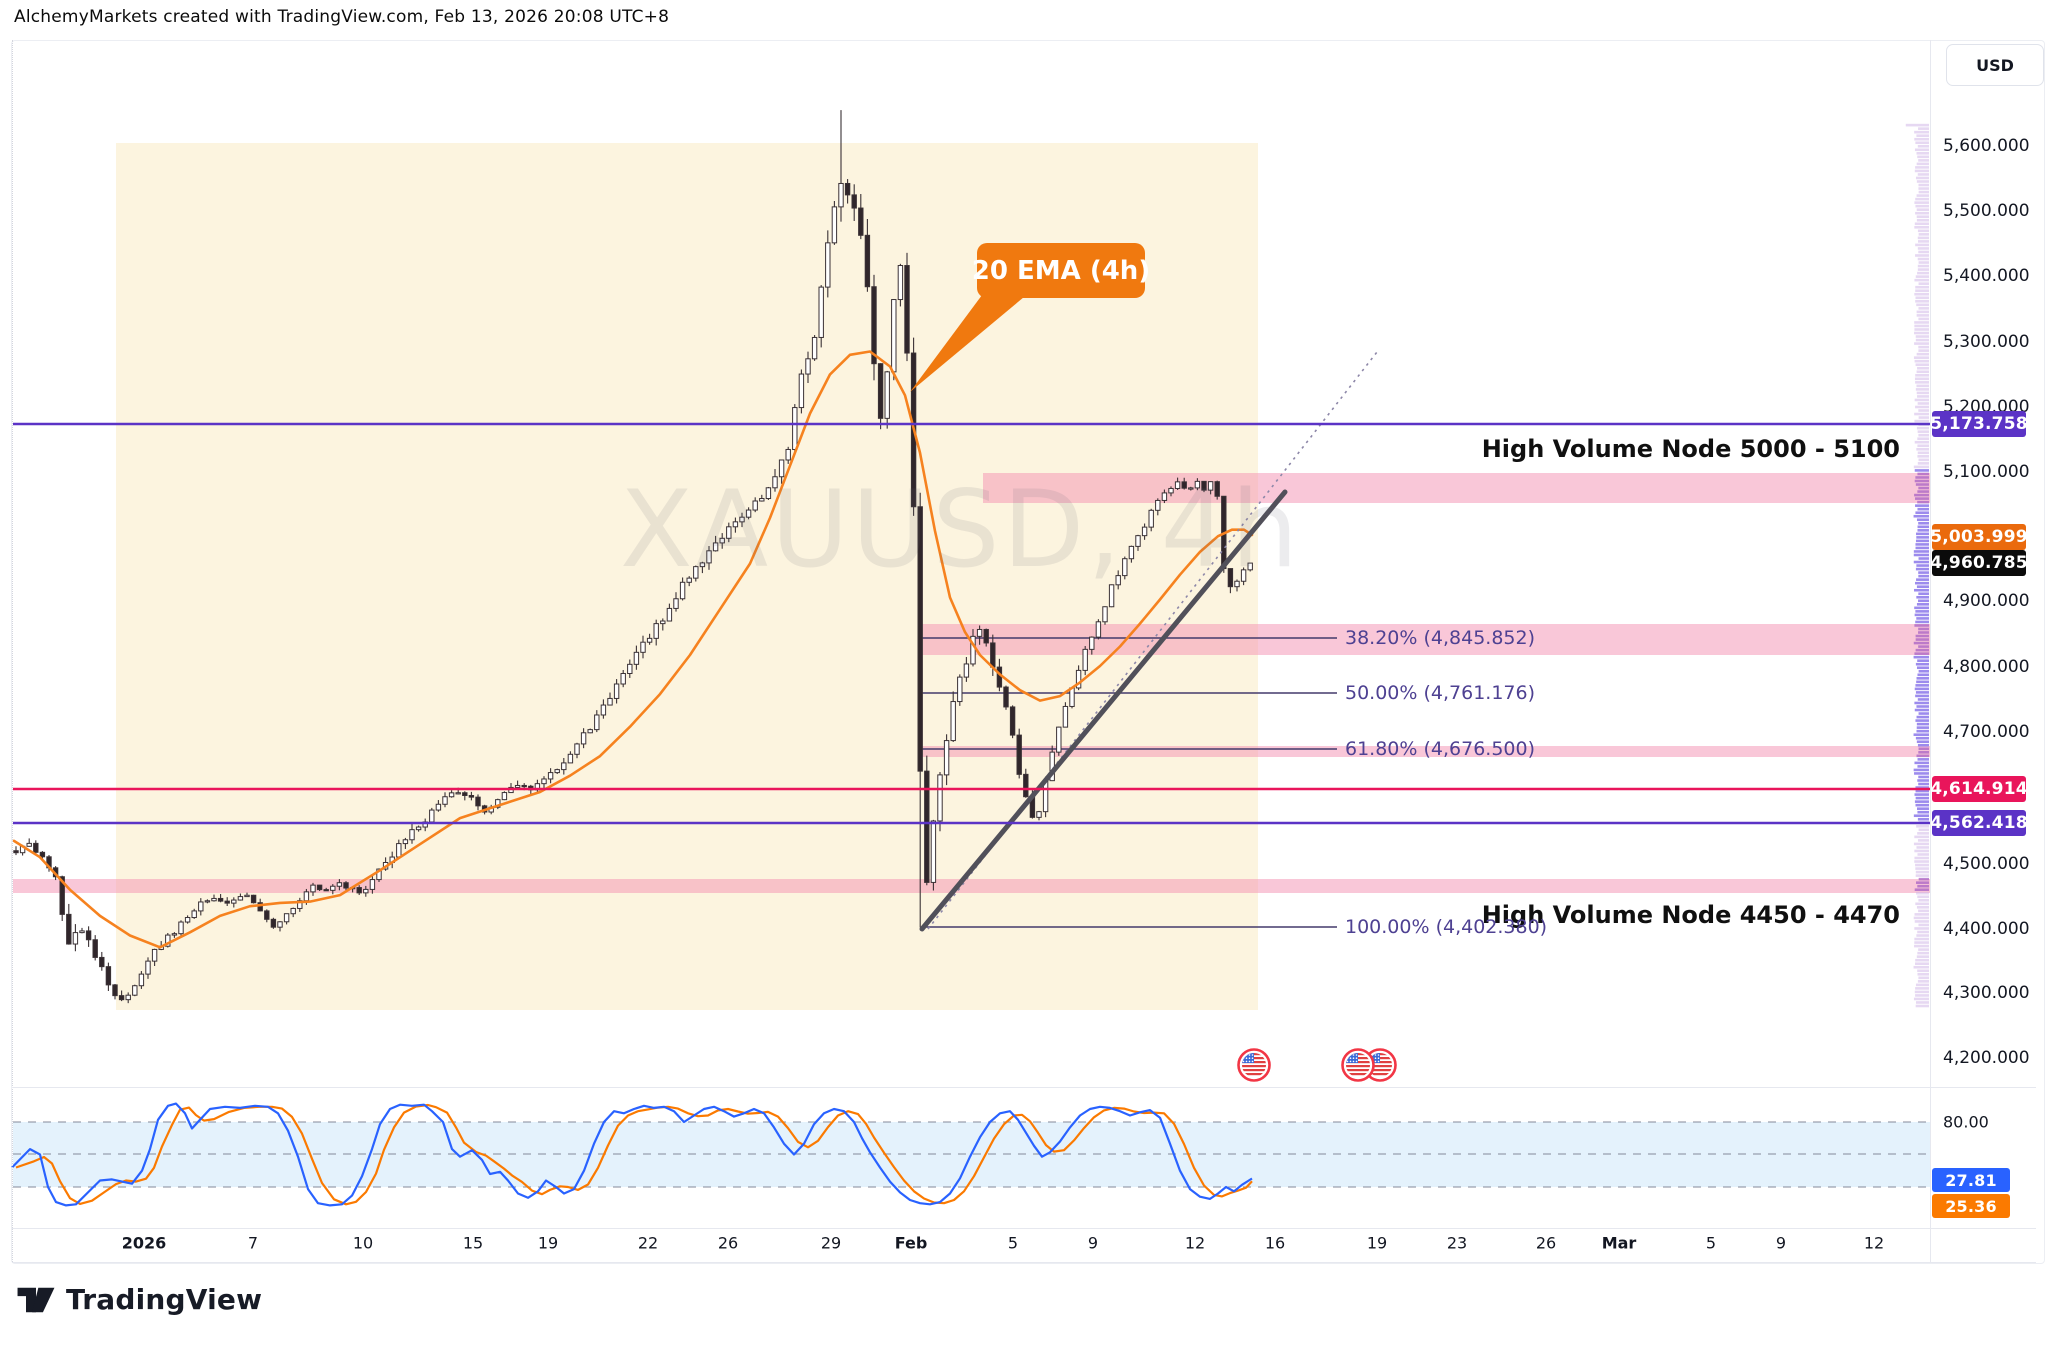  What do you see at coordinates (1440, 693) in the screenshot?
I see `fib-level-label: 50.00% (4,761.176)` at bounding box center [1440, 693].